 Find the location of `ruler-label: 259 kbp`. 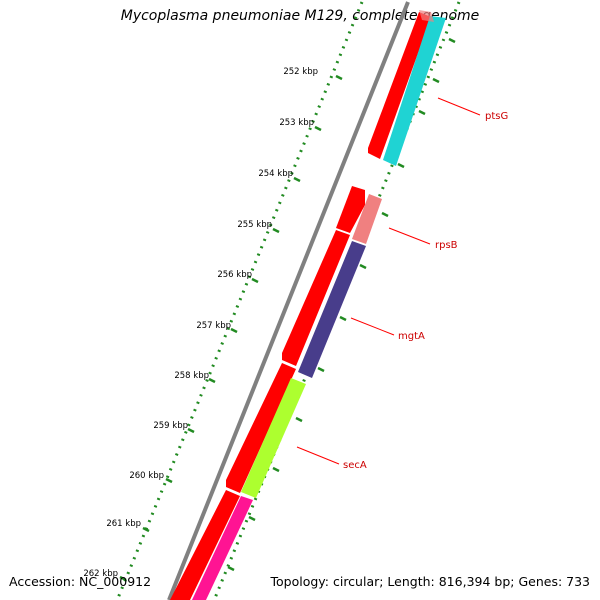

ruler-label: 259 kbp is located at coordinates (170, 426).